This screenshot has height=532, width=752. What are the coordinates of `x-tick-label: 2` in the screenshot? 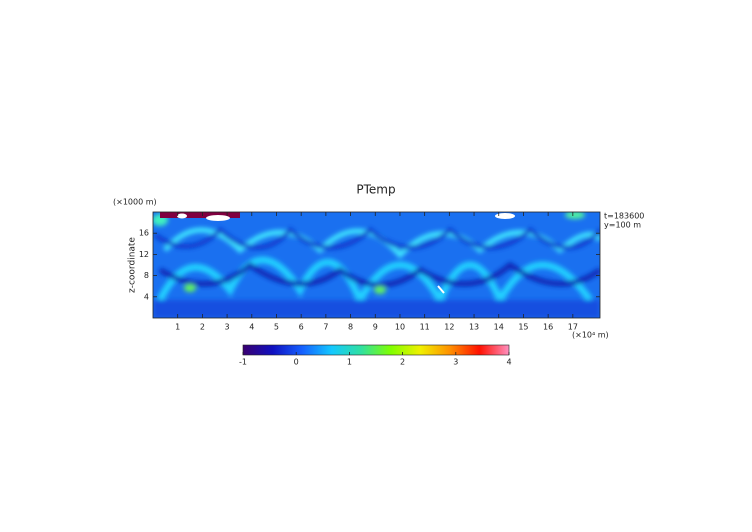 It's located at (202, 327).